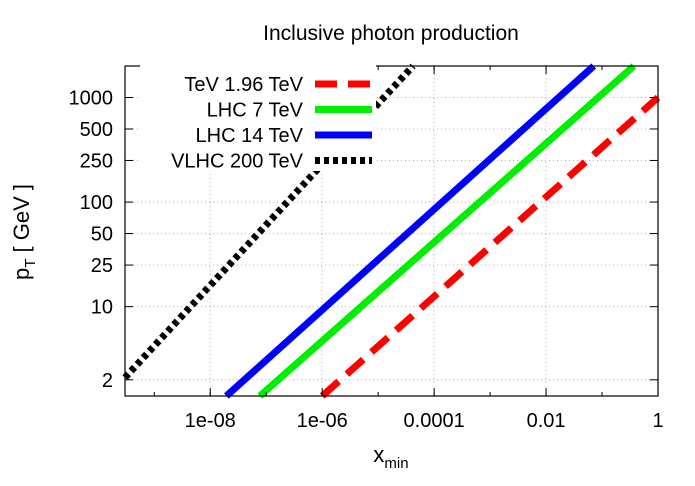 The height and width of the screenshot is (486, 695). What do you see at coordinates (255, 111) in the screenshot?
I see `legend-label: LHC 7 TeV` at bounding box center [255, 111].